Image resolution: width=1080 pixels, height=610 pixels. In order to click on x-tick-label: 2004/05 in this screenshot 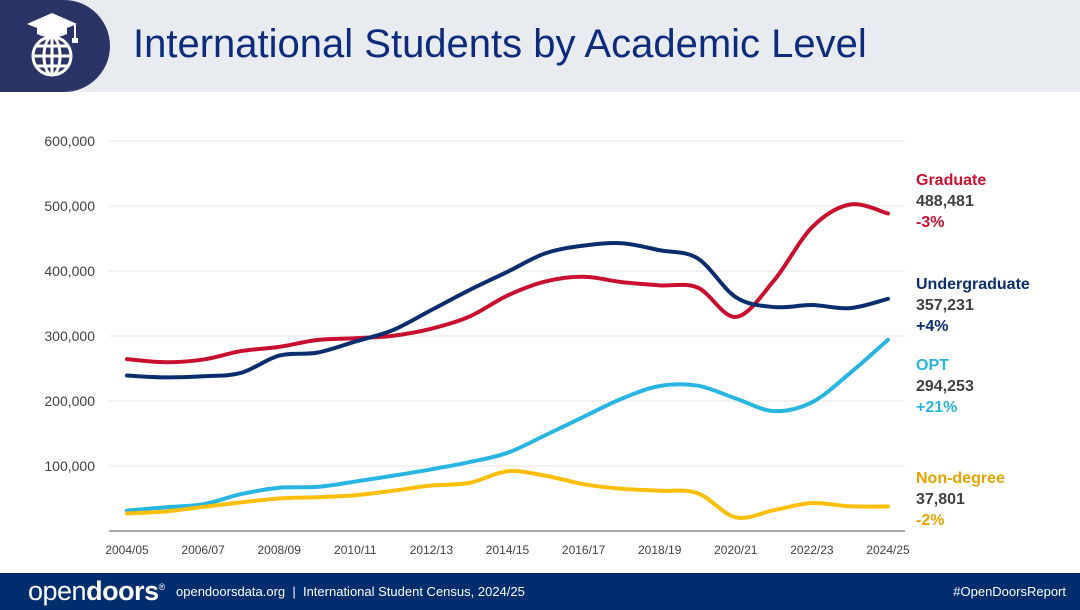, I will do `click(127, 550)`.